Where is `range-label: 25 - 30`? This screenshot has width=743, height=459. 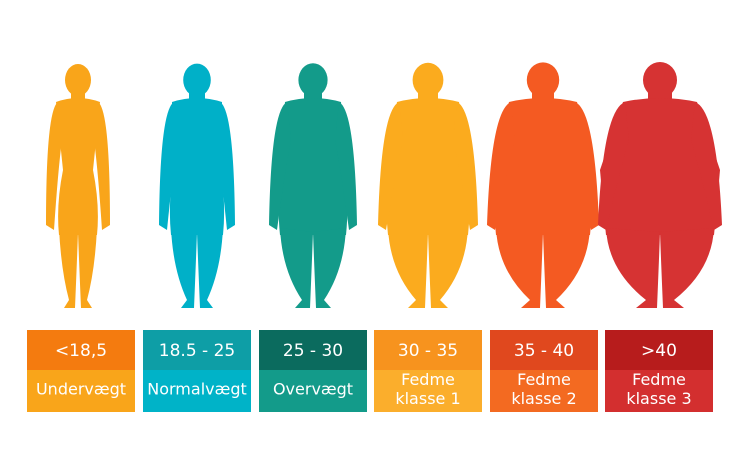
range-label: 25 - 30 is located at coordinates (313, 351).